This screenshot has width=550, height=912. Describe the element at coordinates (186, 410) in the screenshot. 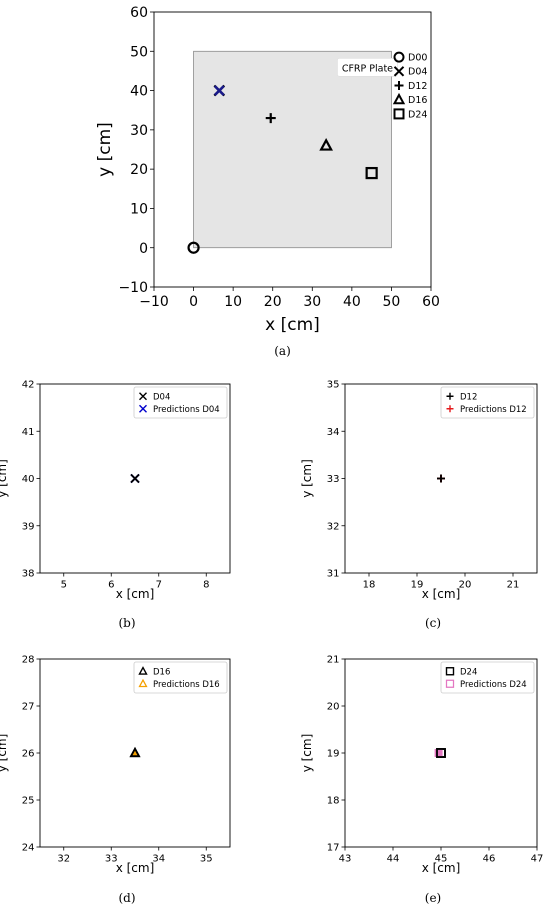

I see `legend-label: Predictions D04` at that location.